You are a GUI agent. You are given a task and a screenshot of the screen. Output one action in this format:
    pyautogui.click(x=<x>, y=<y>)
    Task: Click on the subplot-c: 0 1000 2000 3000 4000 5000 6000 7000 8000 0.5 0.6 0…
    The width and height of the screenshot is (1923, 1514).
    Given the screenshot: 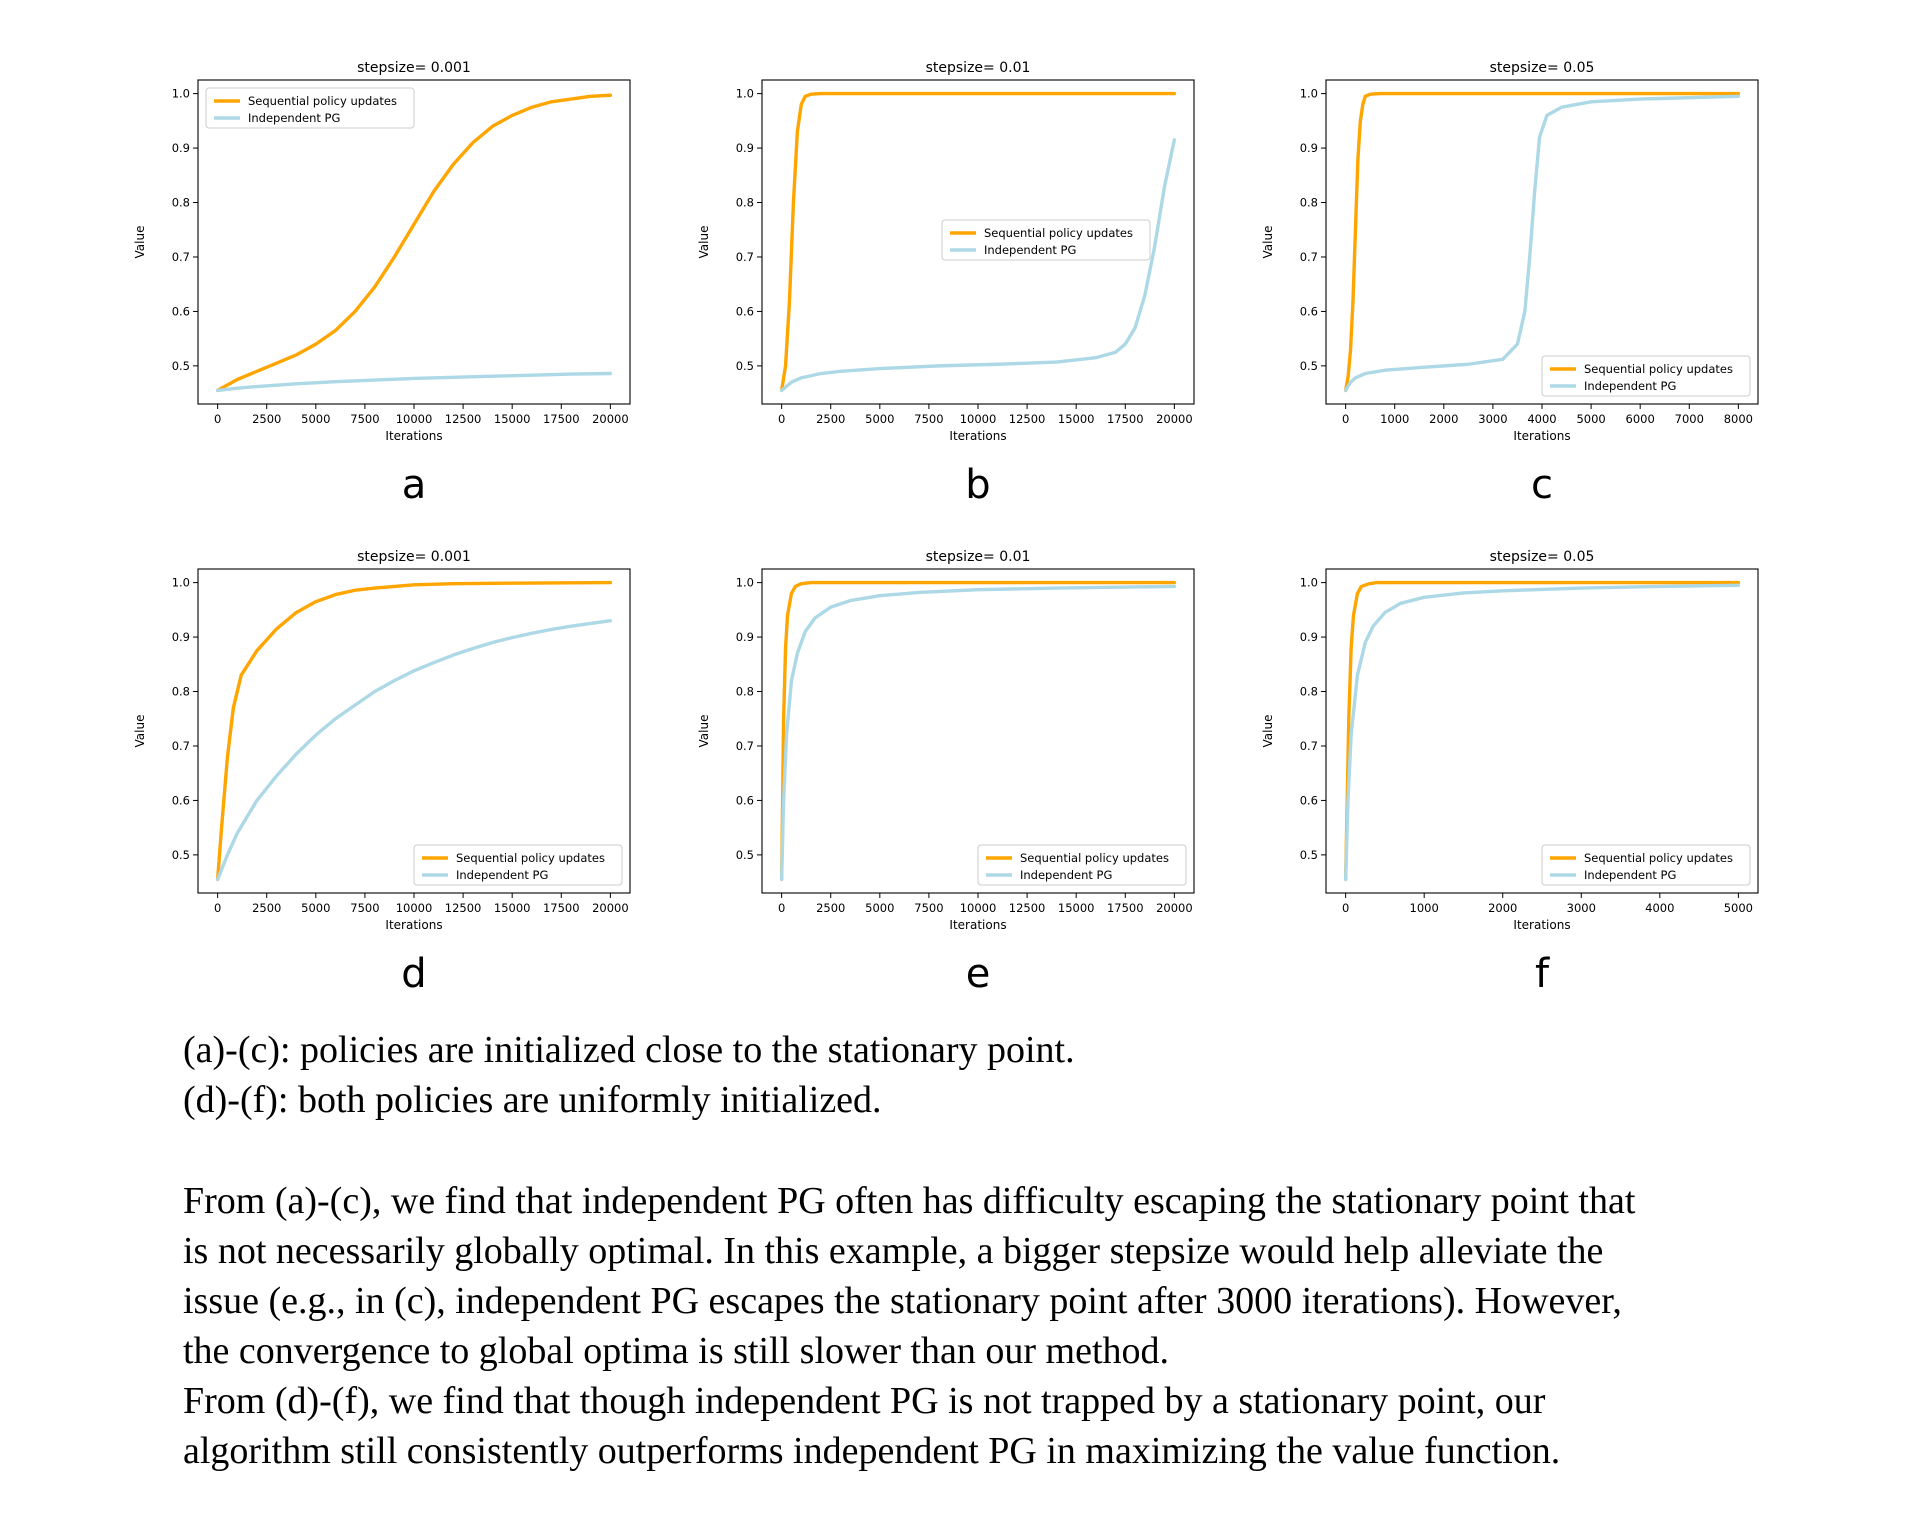 What is the action you would take?
    pyautogui.click(x=1510, y=284)
    